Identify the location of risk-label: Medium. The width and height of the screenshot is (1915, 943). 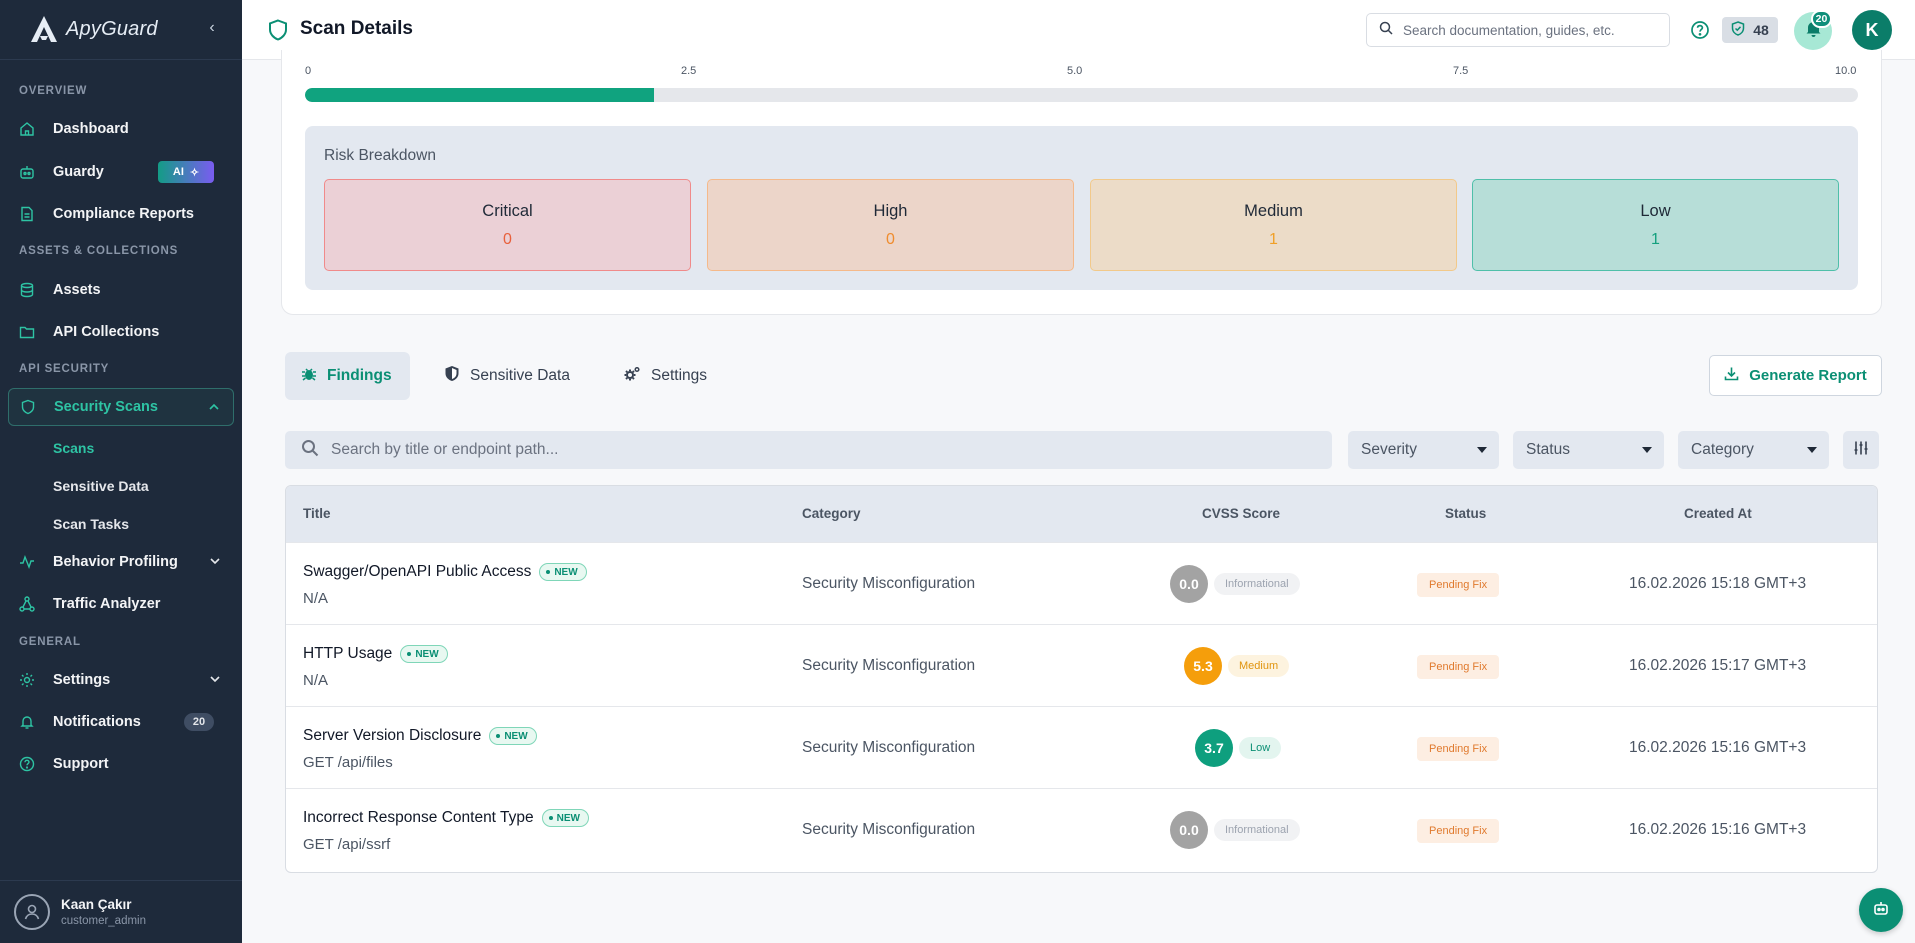
(1273, 210).